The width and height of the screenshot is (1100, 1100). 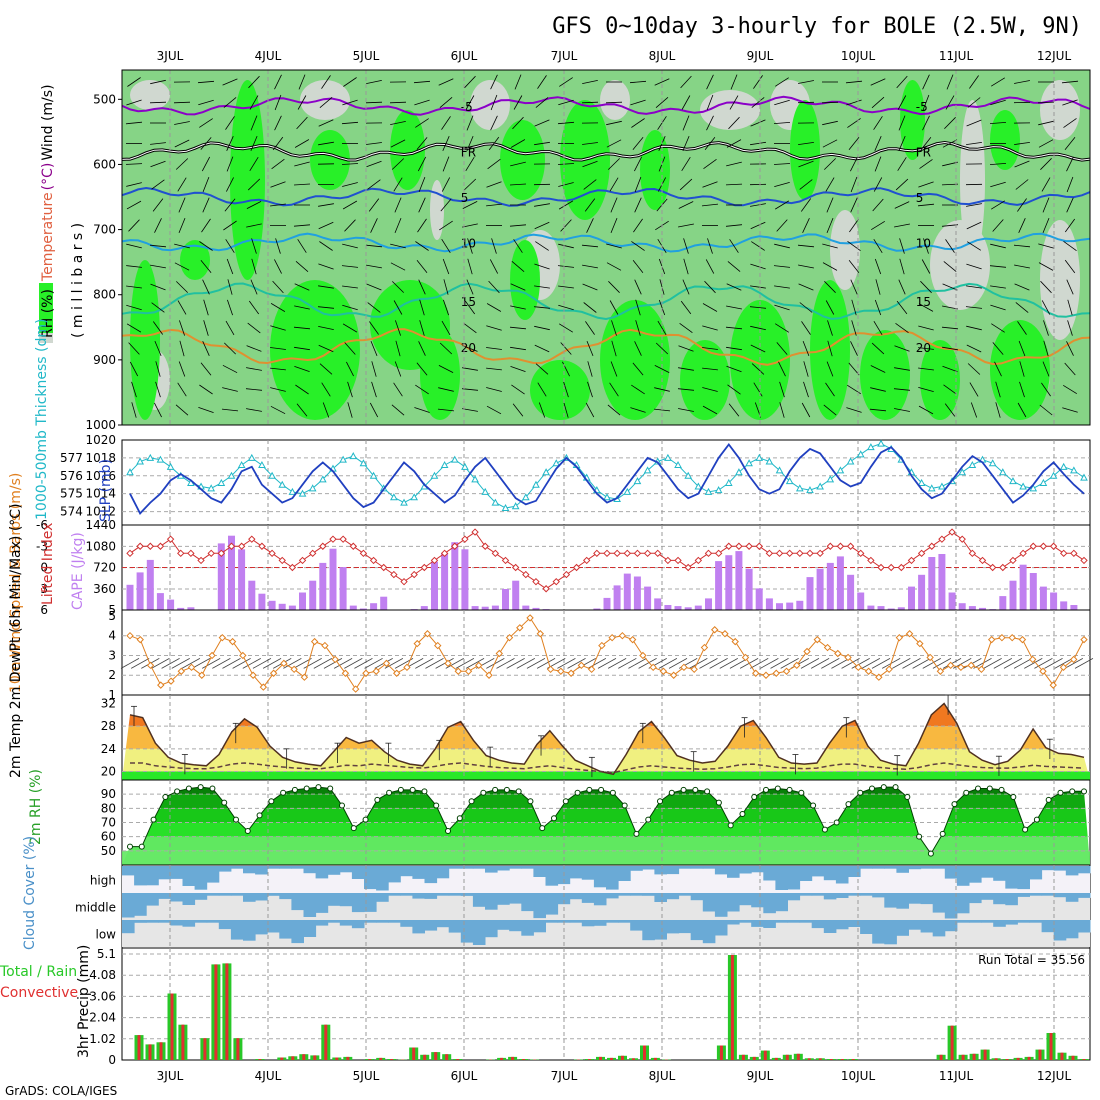 I want to click on slp-label: SLP (mb), so click(x=106, y=490).